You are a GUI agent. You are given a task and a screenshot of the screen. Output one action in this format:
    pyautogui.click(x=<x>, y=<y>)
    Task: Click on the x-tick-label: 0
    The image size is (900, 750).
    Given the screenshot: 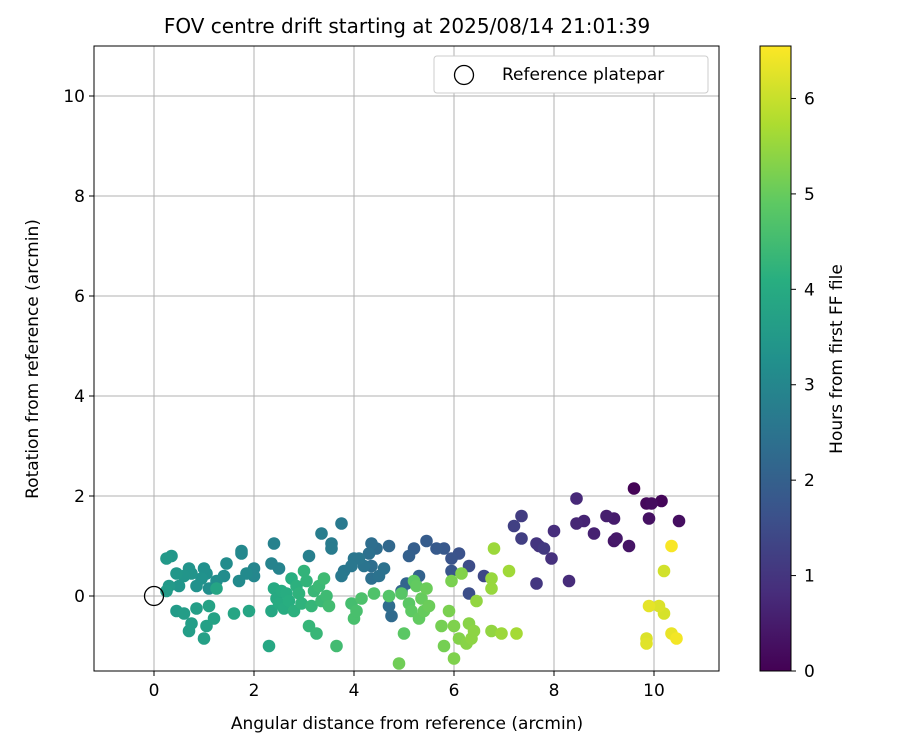 What is the action you would take?
    pyautogui.click(x=154, y=691)
    